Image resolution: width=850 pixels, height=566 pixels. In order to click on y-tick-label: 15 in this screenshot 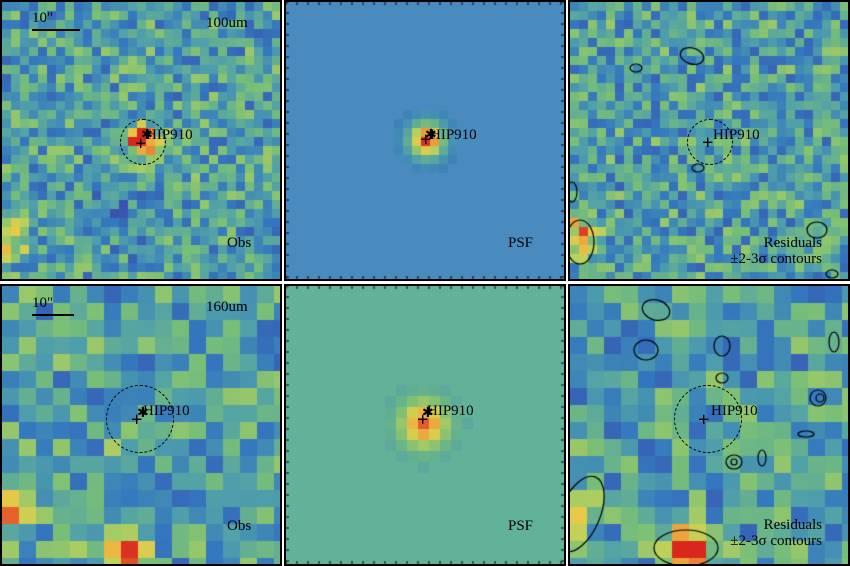, I will do `click(286, 364)`.